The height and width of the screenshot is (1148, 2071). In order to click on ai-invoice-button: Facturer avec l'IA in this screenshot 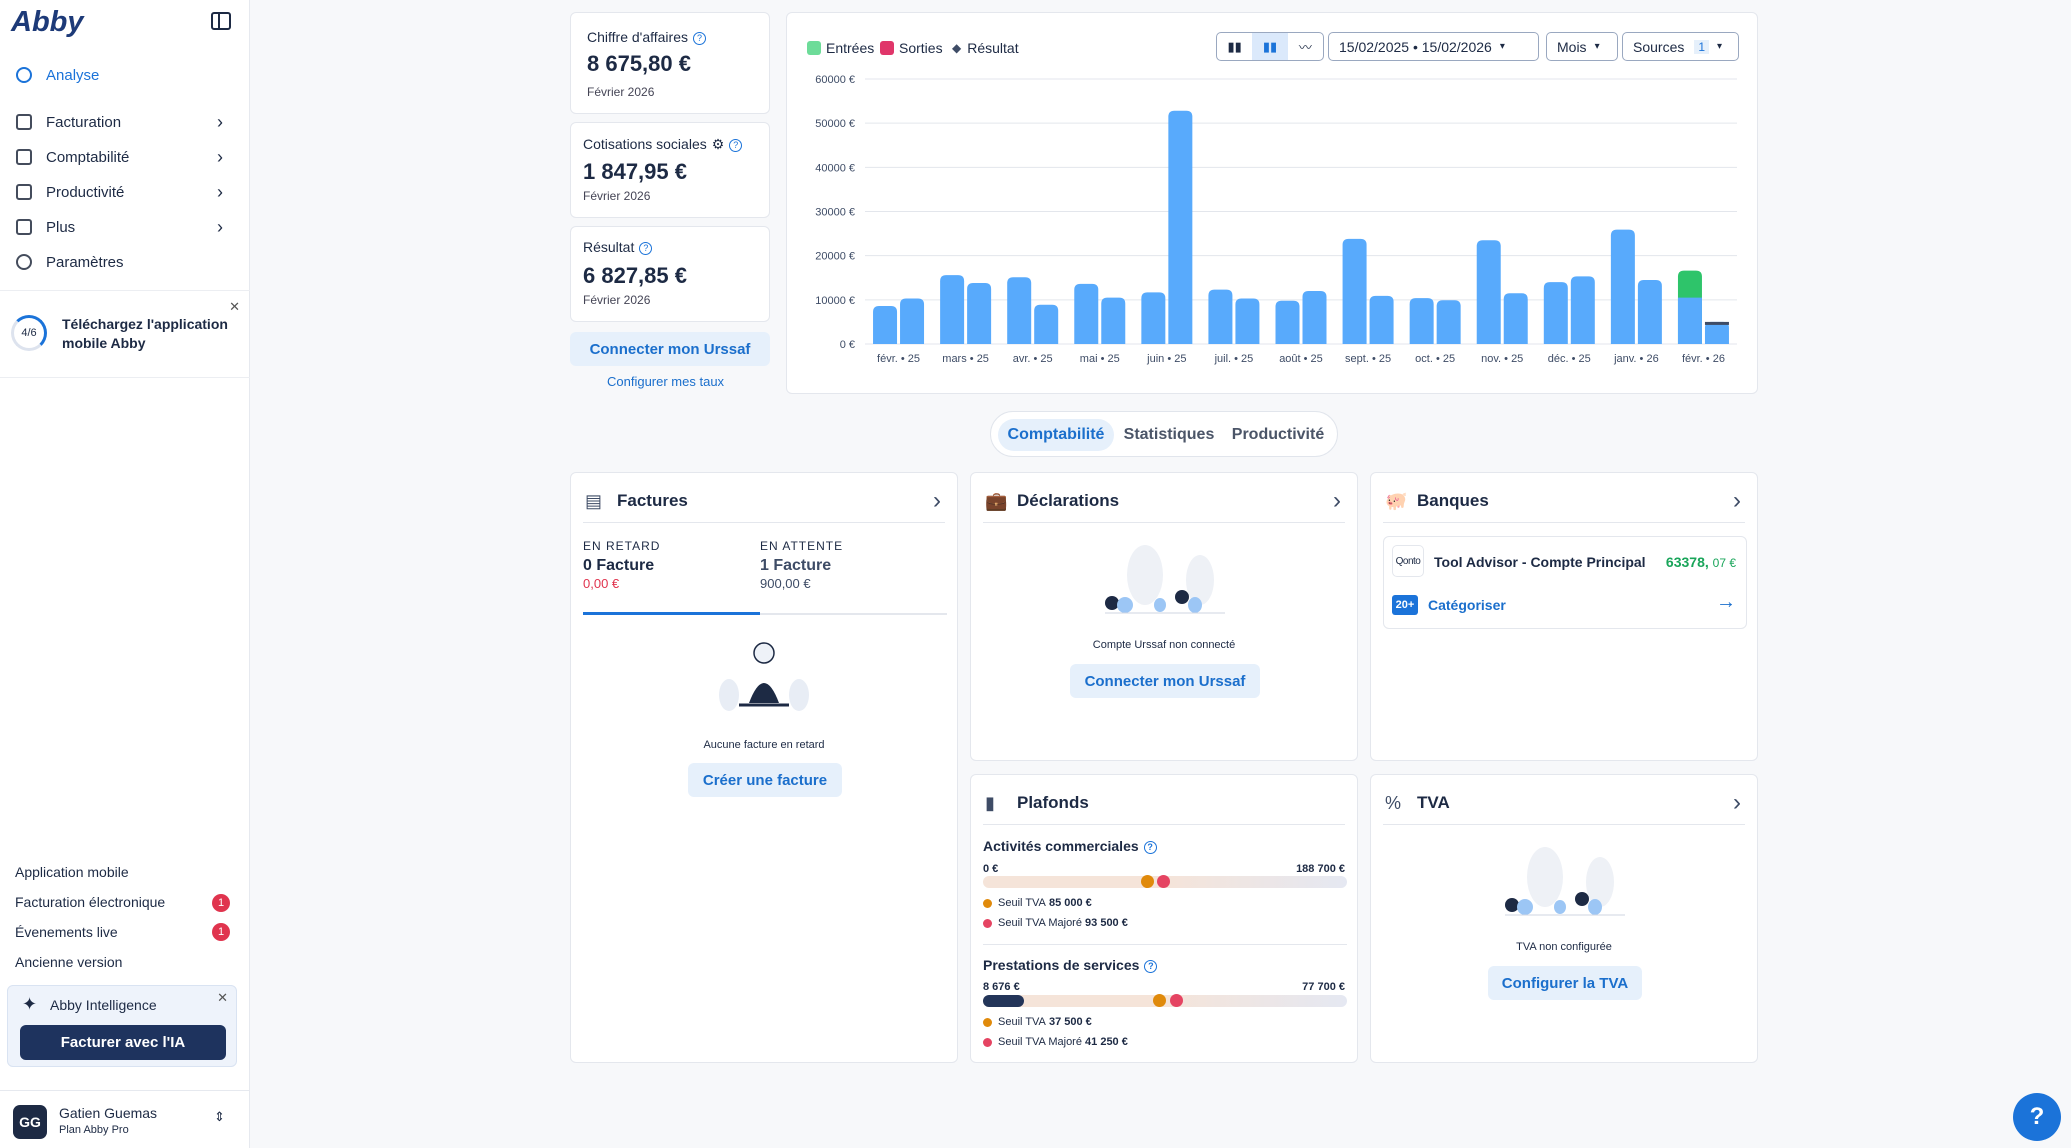, I will do `click(123, 1042)`.